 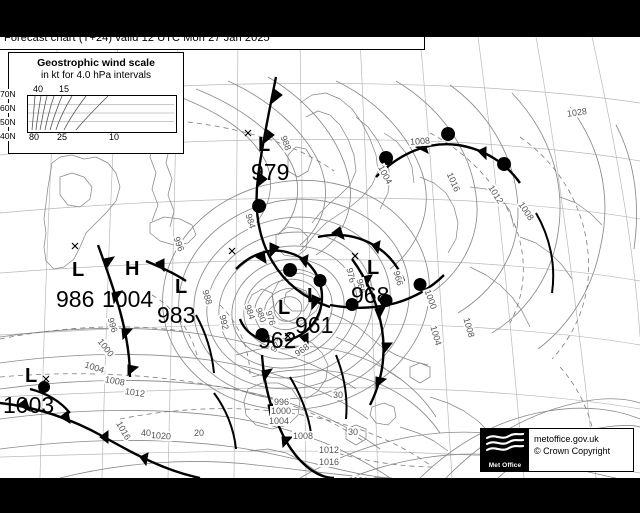 What do you see at coordinates (132, 269) in the screenshot?
I see `pressure-centre-symbol: H` at bounding box center [132, 269].